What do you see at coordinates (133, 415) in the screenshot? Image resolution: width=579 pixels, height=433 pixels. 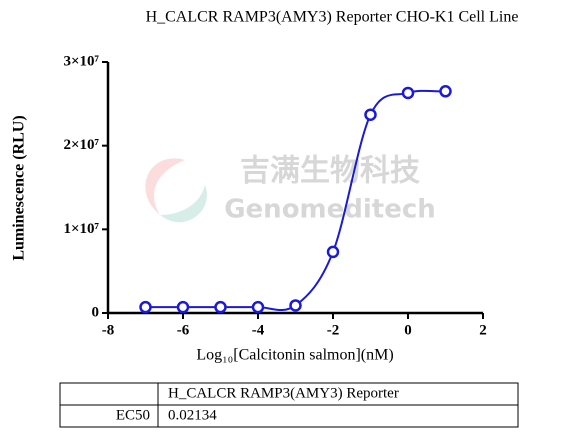 I see `table-cell: EC50` at bounding box center [133, 415].